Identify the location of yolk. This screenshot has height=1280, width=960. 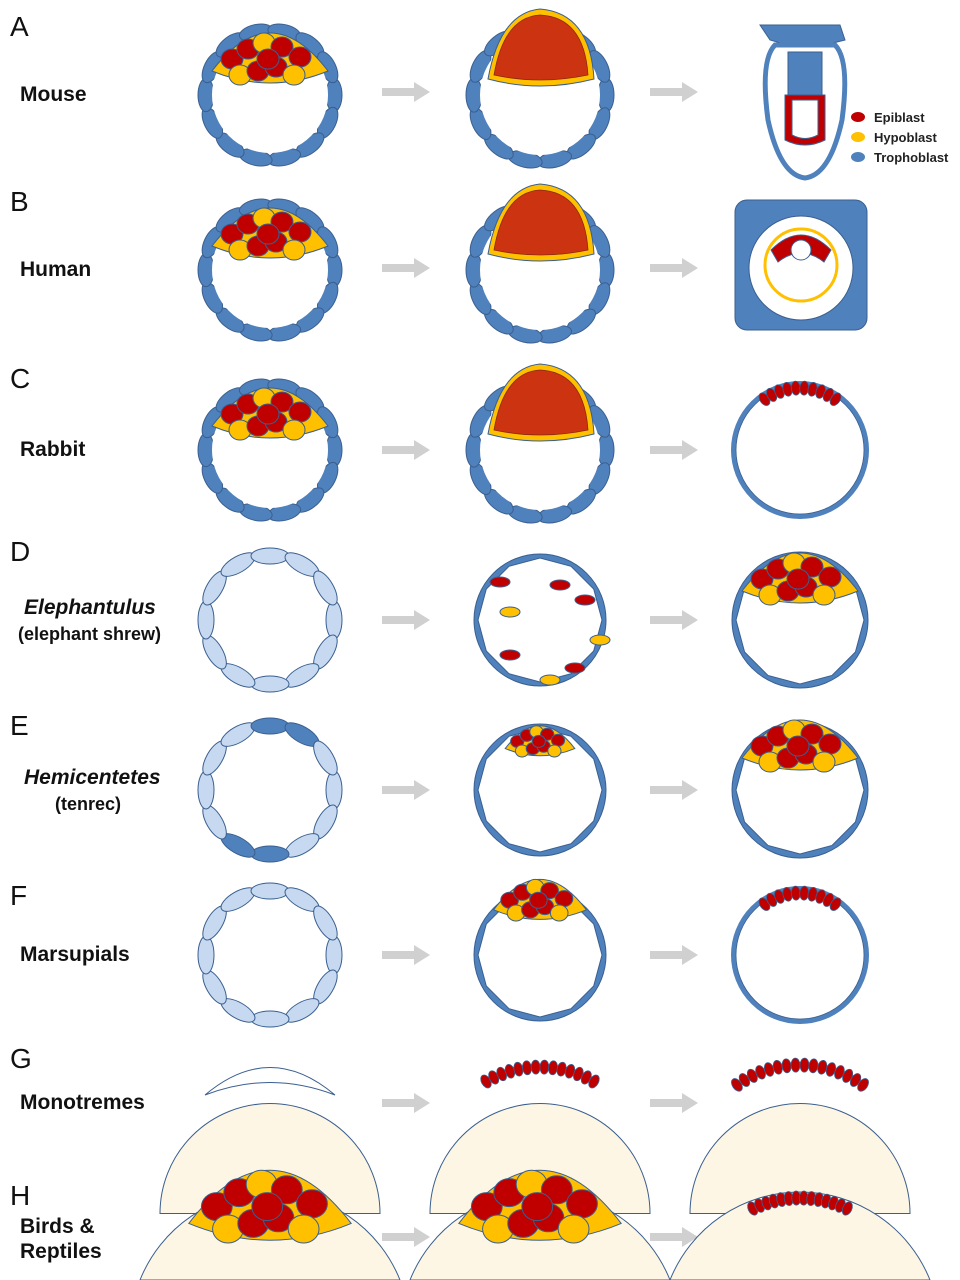
(540, 1158).